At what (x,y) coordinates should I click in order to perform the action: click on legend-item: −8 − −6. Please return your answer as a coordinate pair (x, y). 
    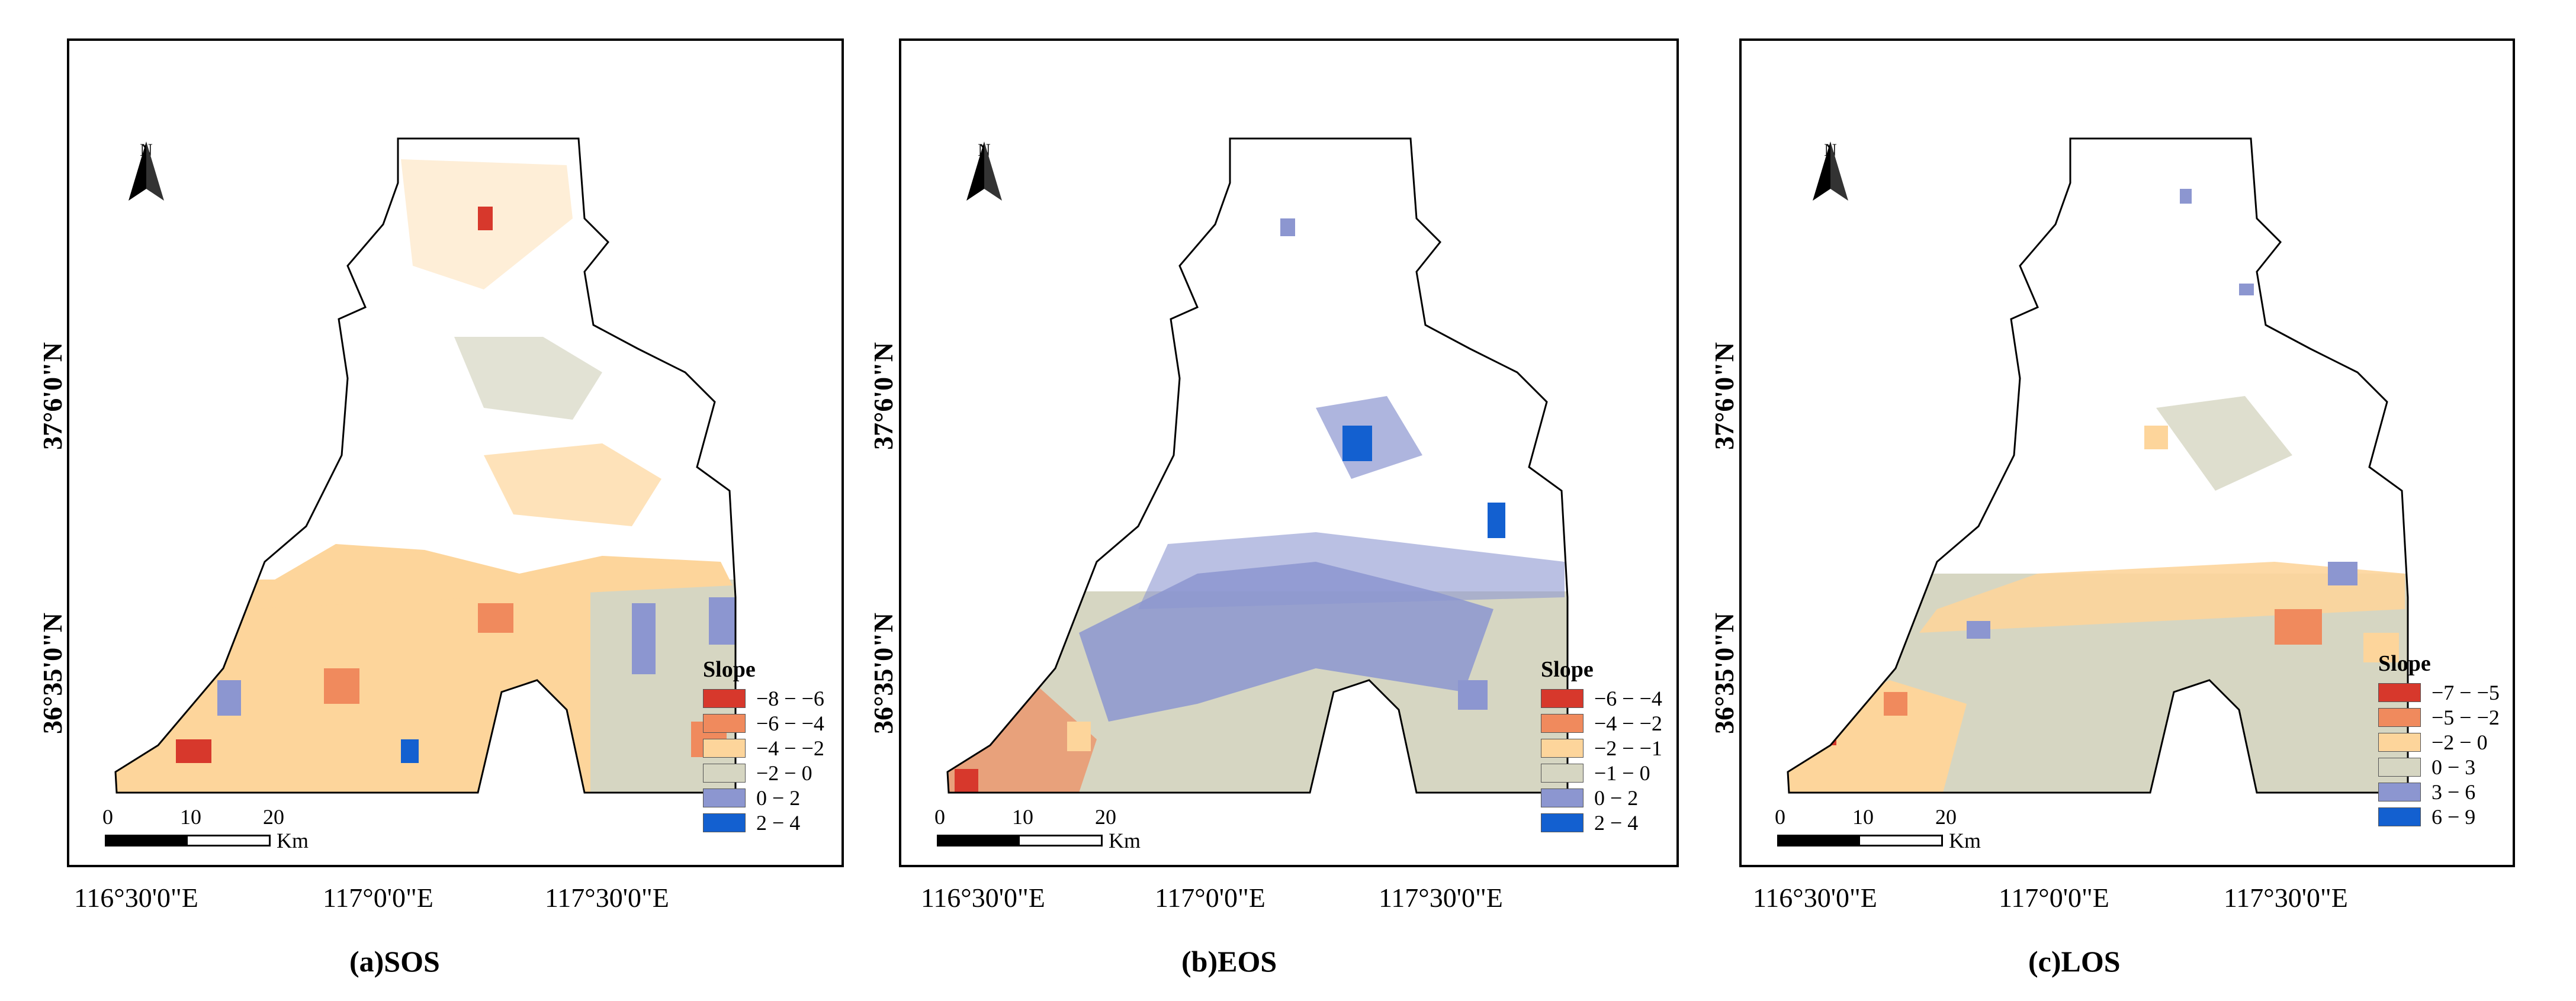
    Looking at the image, I should click on (764, 698).